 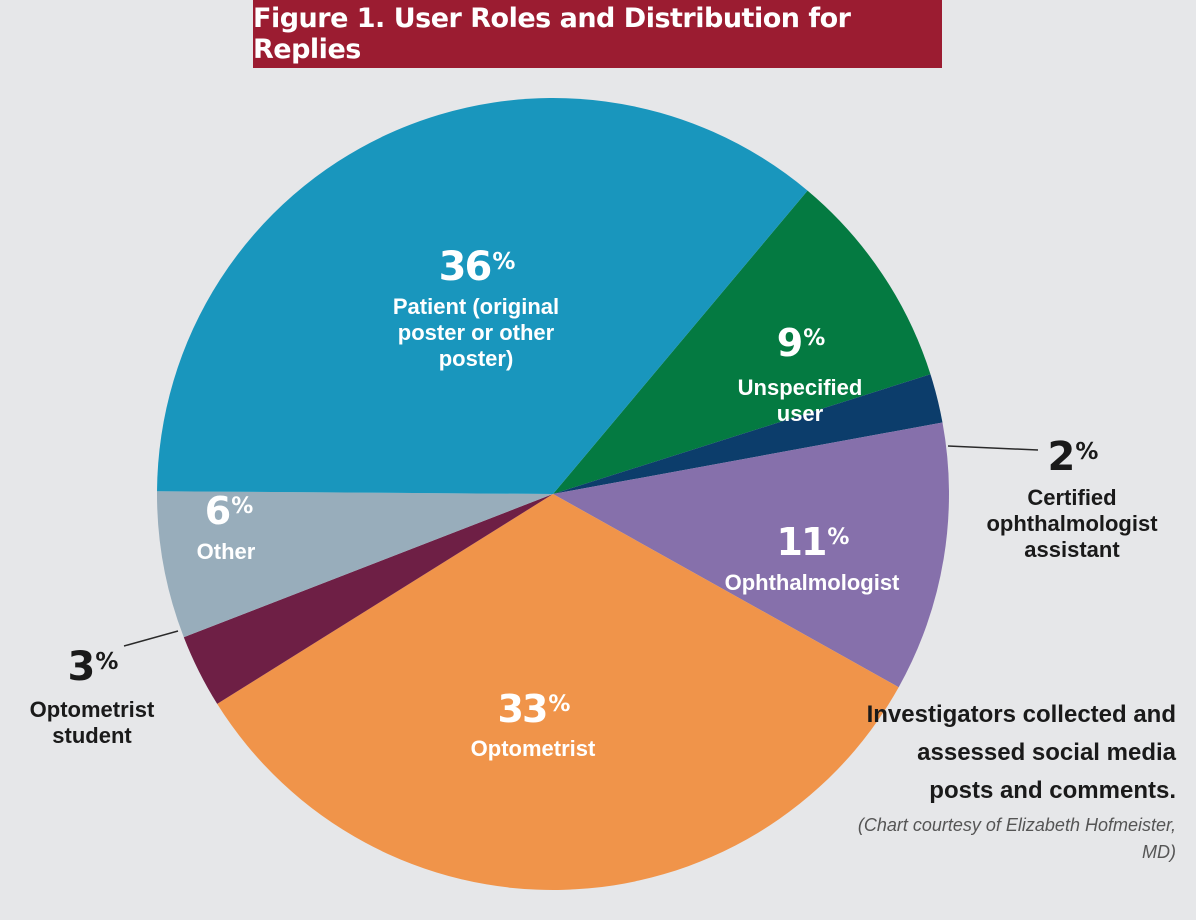 What do you see at coordinates (476, 332) in the screenshot?
I see `name-label-patient-original-poster-or-other-poster: Patient (original poster or other poster)` at bounding box center [476, 332].